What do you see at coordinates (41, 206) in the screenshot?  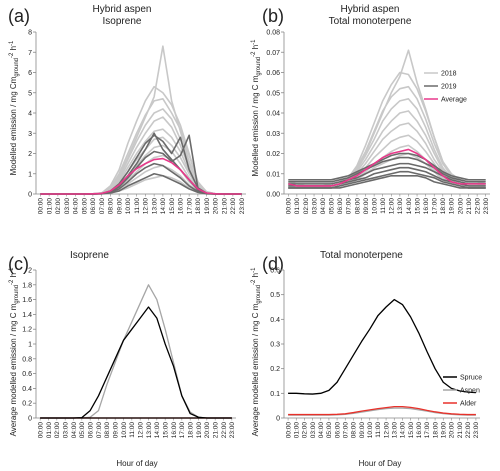 I see `panel-a-x-tick-label: 00:00` at bounding box center [41, 206].